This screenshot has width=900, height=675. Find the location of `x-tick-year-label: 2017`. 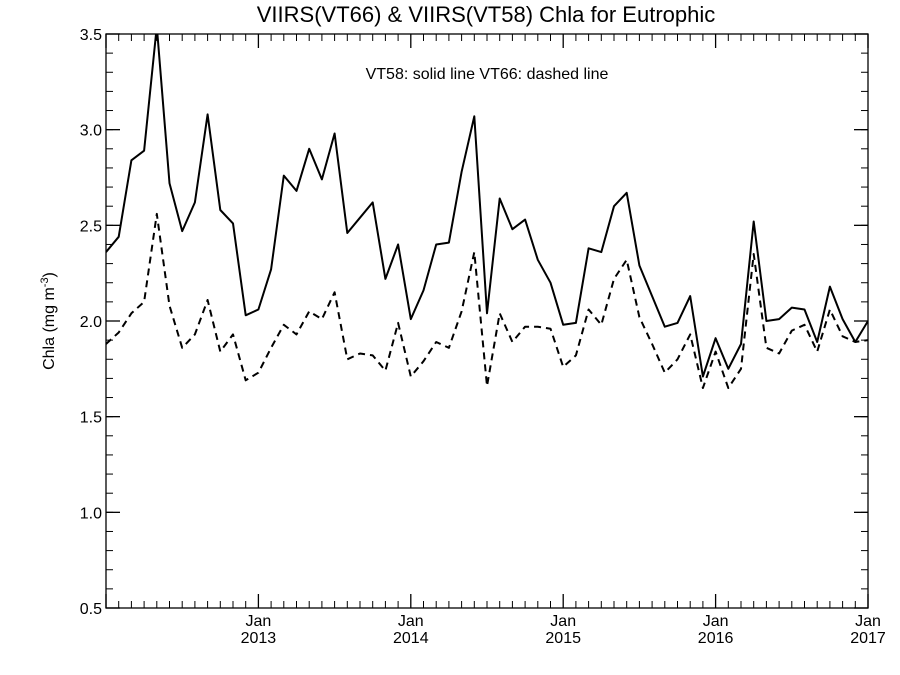

x-tick-year-label: 2017 is located at coordinates (868, 638).